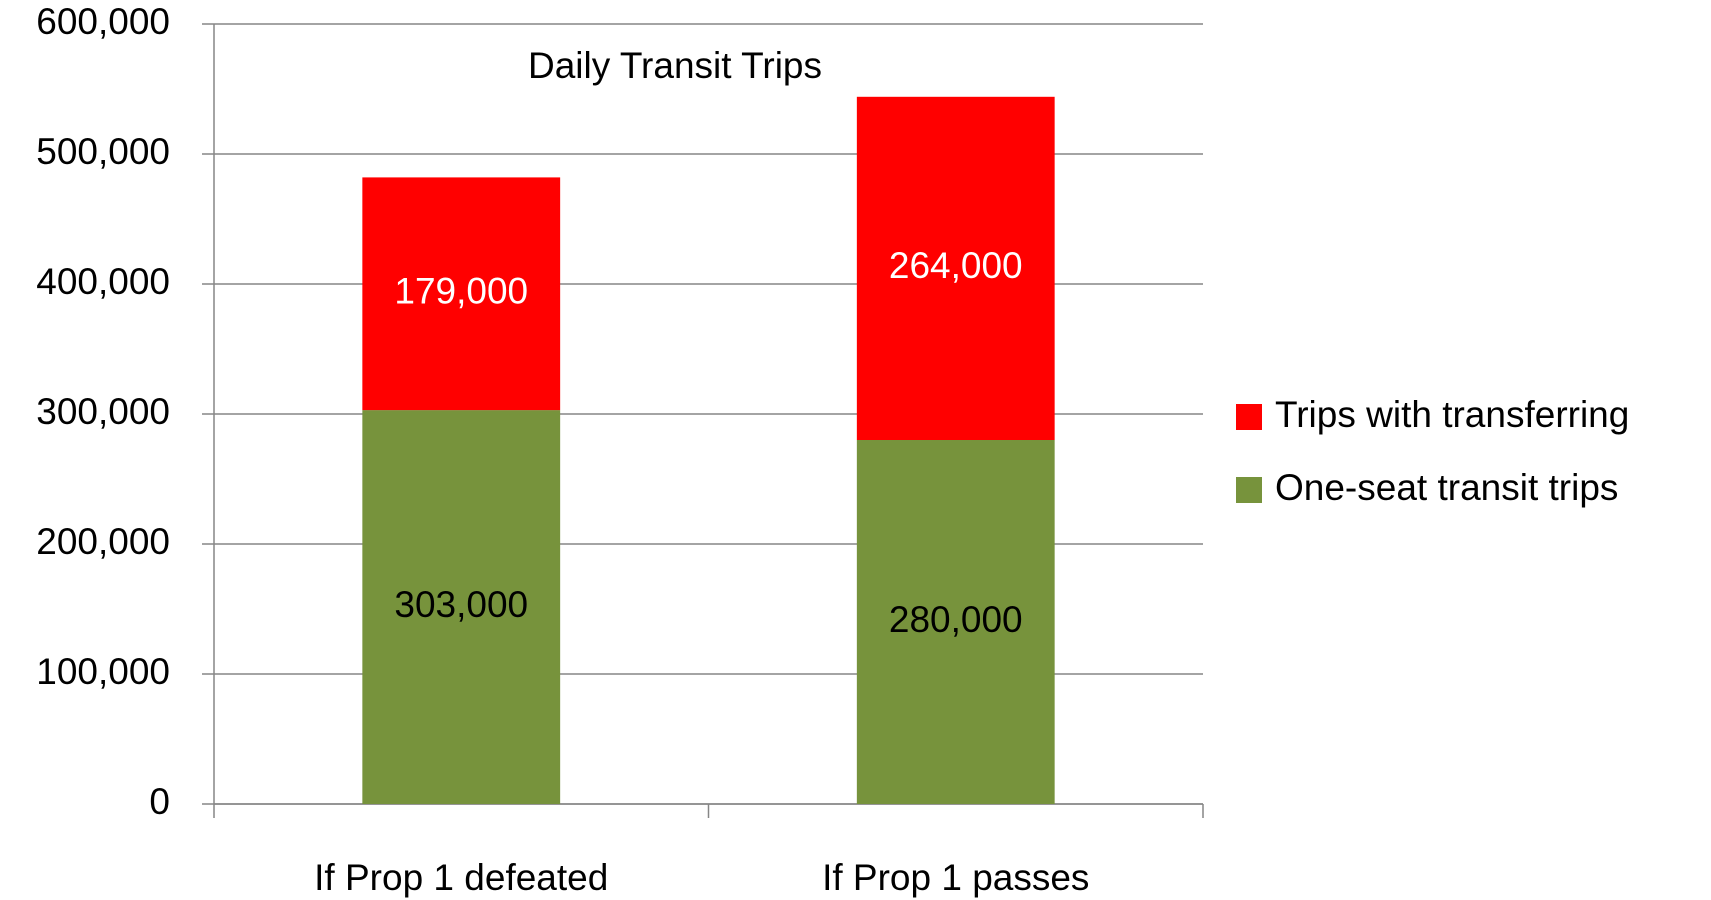  What do you see at coordinates (103, 541) in the screenshot?
I see `y-tick-label: 200,000` at bounding box center [103, 541].